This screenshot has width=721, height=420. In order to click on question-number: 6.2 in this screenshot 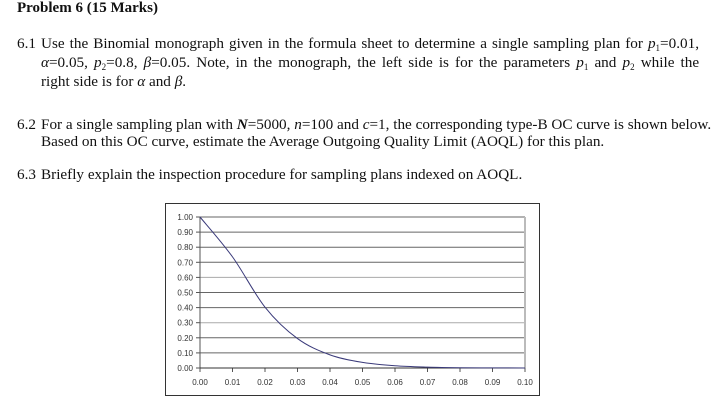, I will do `click(26, 124)`.